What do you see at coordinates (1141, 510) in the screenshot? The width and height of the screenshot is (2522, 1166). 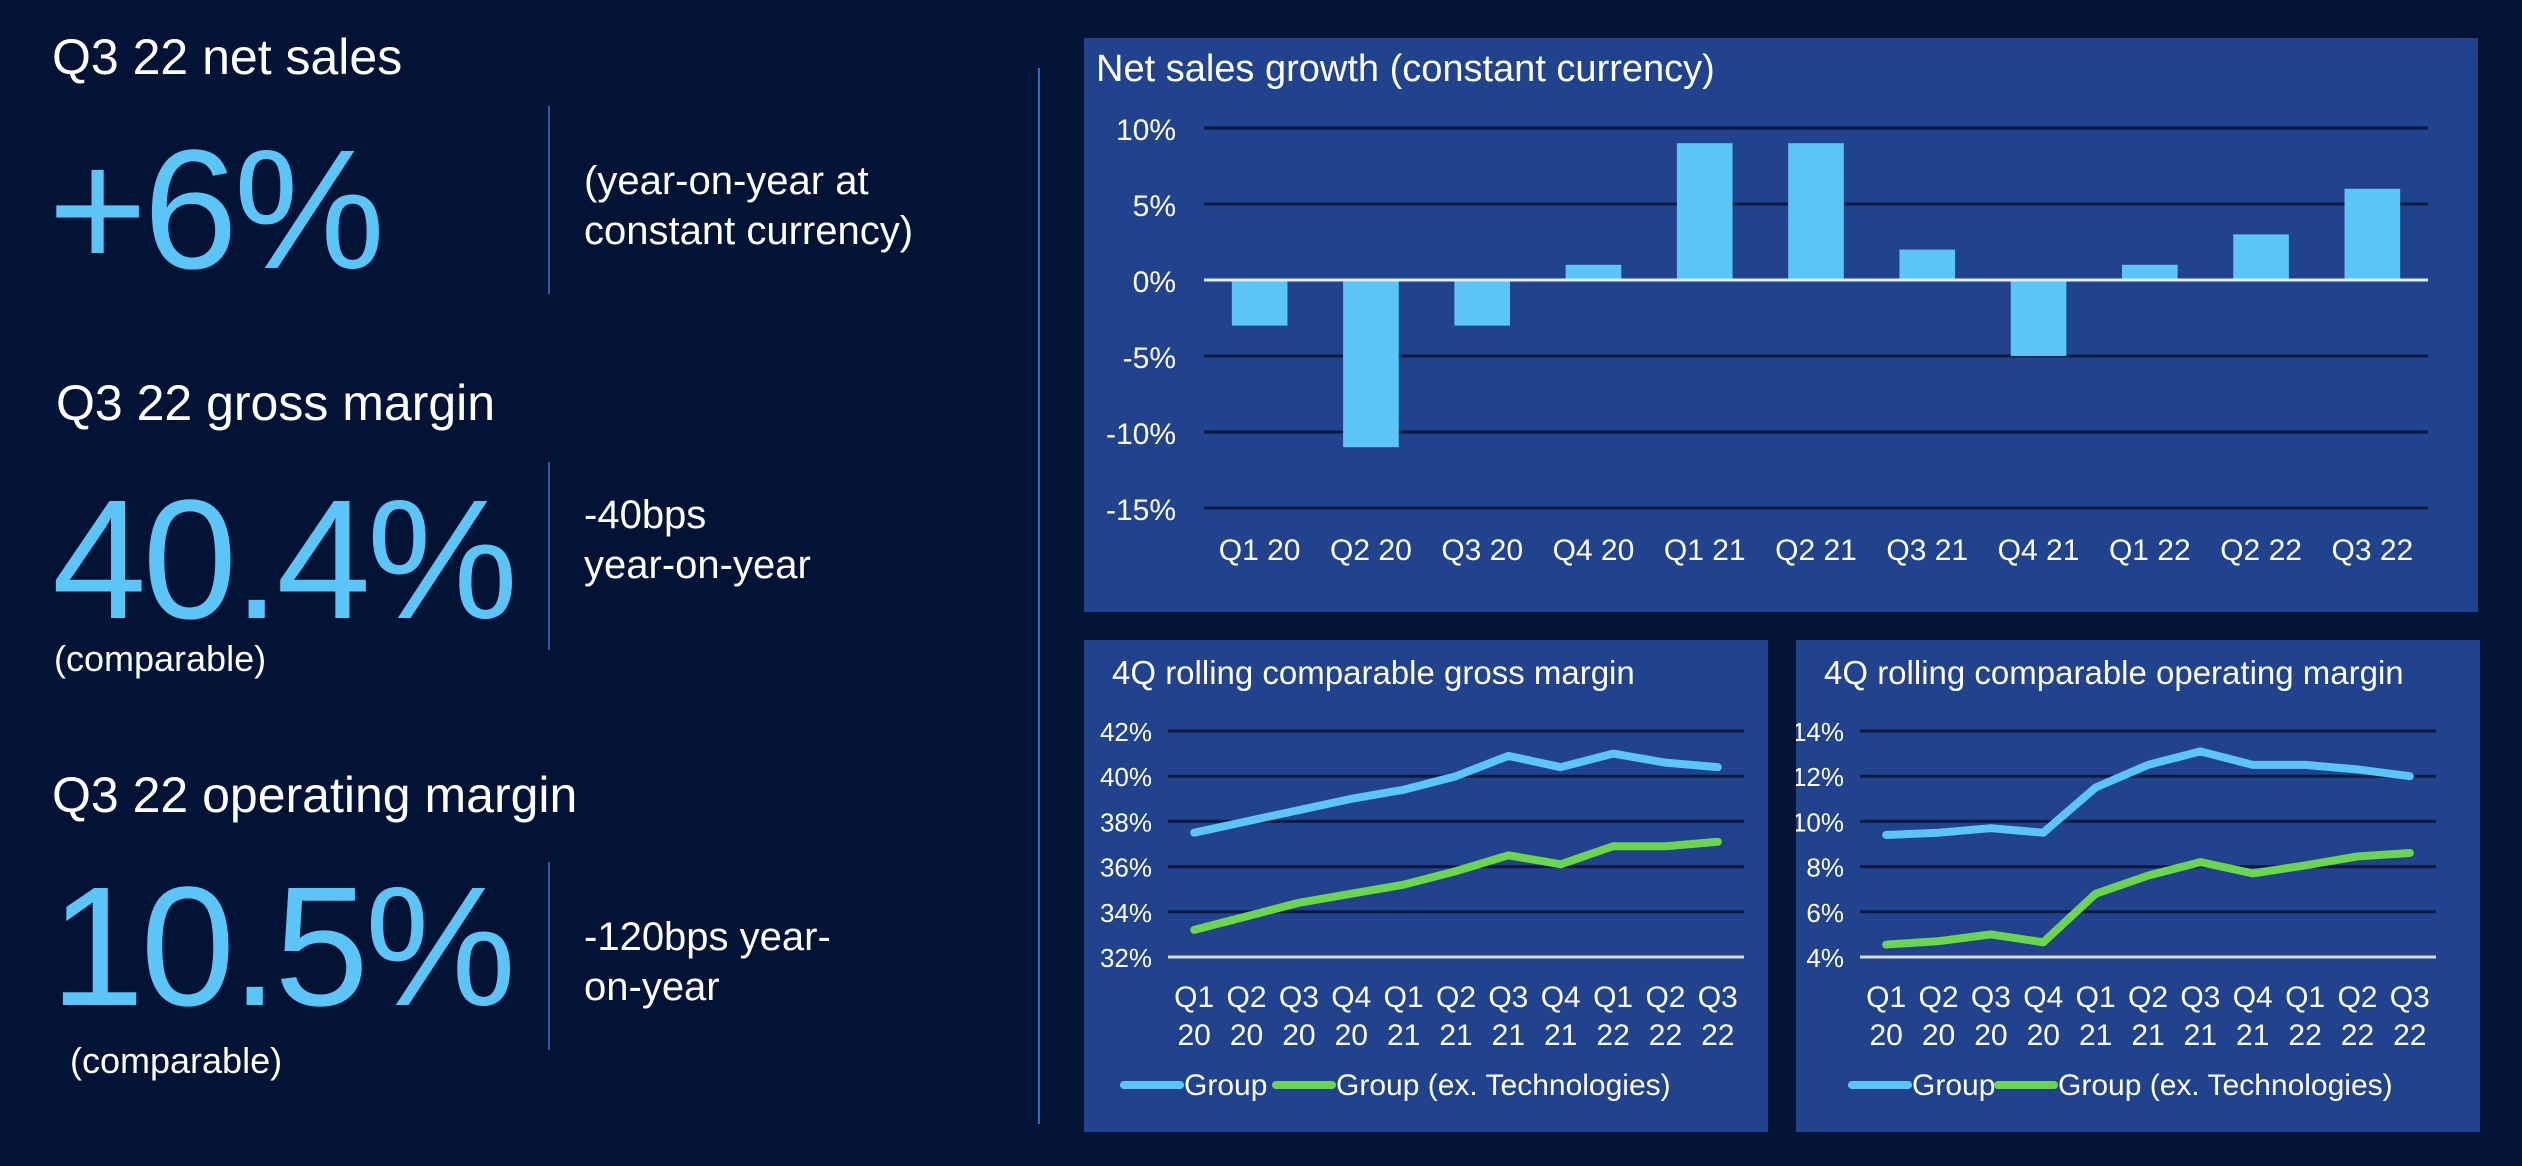 I see `y-tick-label: -15%` at bounding box center [1141, 510].